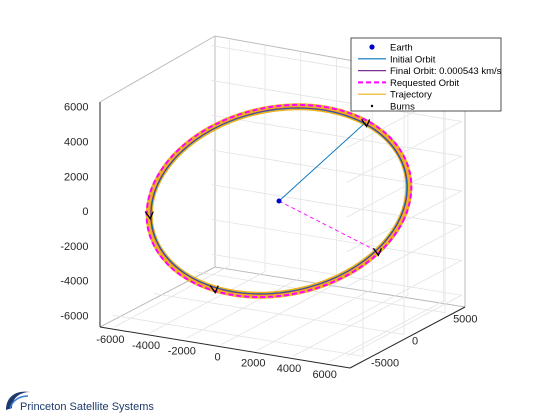  What do you see at coordinates (413, 59) in the screenshot?
I see `legend-label: Initial Orbit` at bounding box center [413, 59].